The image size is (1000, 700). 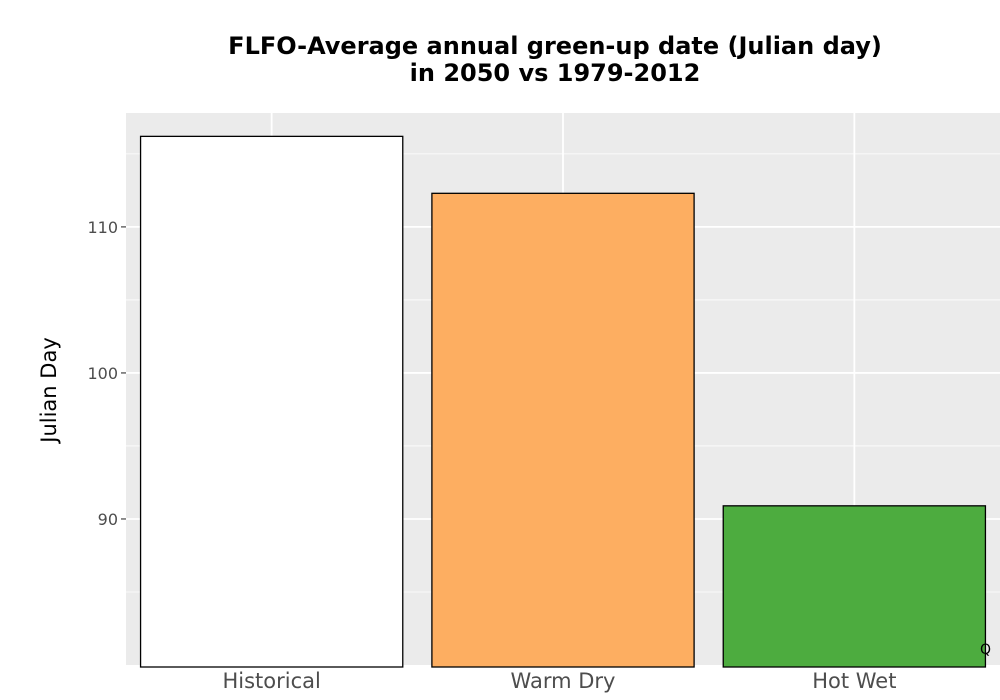 I want to click on x-axis: Historical Warm Dry Hot Wet, so click(x=559, y=681).